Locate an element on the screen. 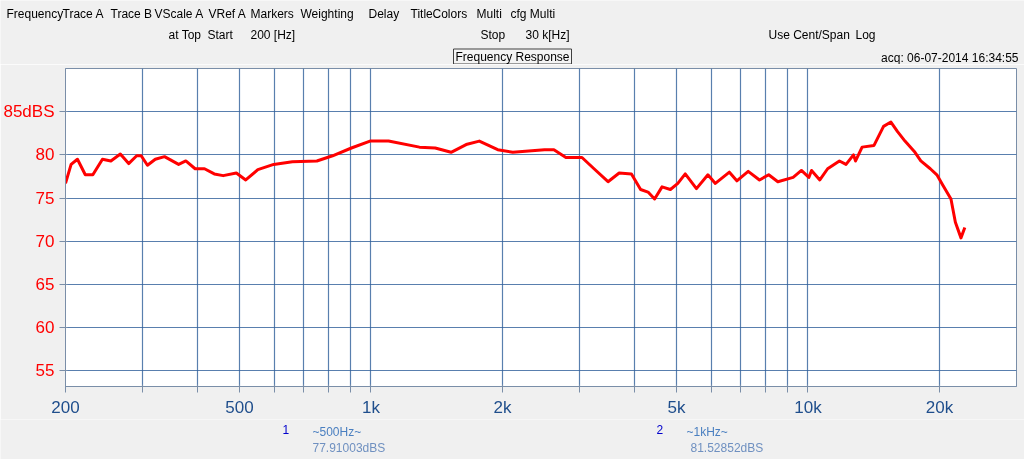 The height and width of the screenshot is (465, 1024). text: ~500Hz~ is located at coordinates (337, 431).